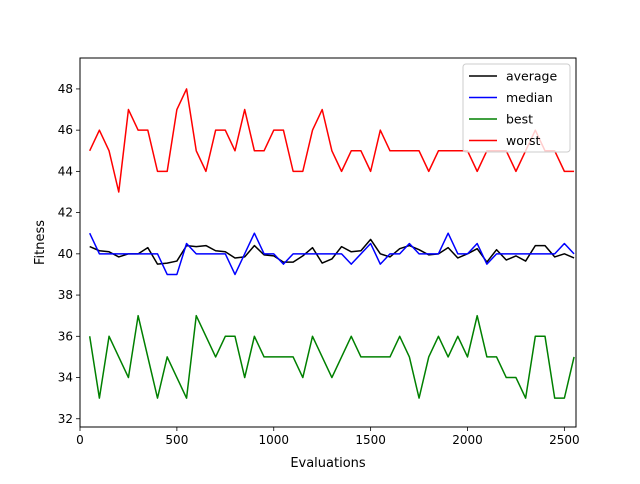 This screenshot has height=484, width=640. What do you see at coordinates (467, 440) in the screenshot?
I see `x-tick-label: 2000` at bounding box center [467, 440].